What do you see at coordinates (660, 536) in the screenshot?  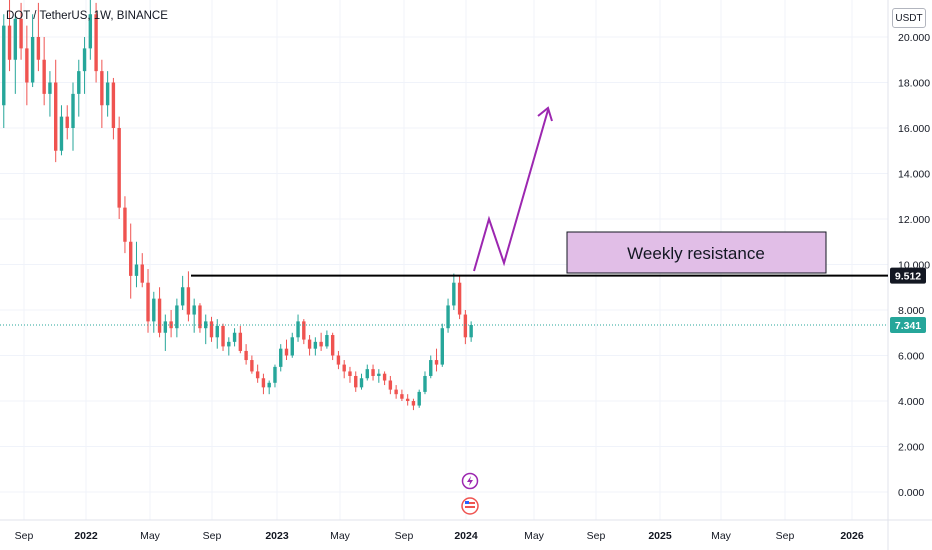 I see `time-axis-label: 2025` at bounding box center [660, 536].